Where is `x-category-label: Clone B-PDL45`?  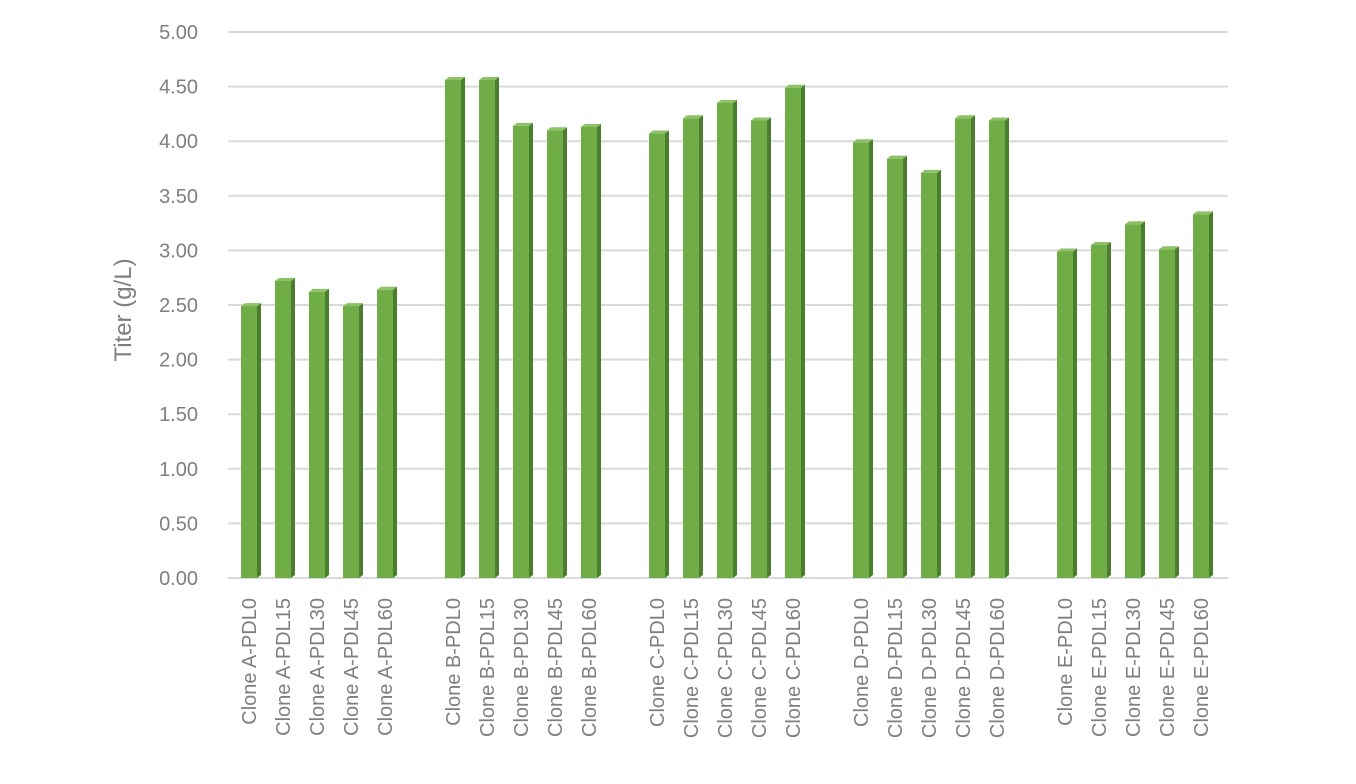 x-category-label: Clone B-PDL45 is located at coordinates (556, 667).